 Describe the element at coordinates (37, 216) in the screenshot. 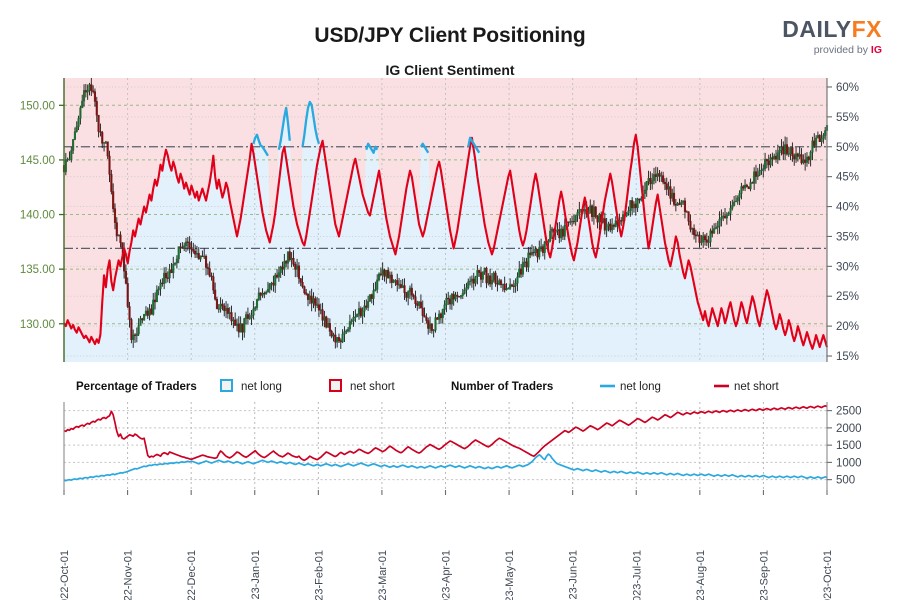

I see `y-axis-left-tick: 140.00` at that location.